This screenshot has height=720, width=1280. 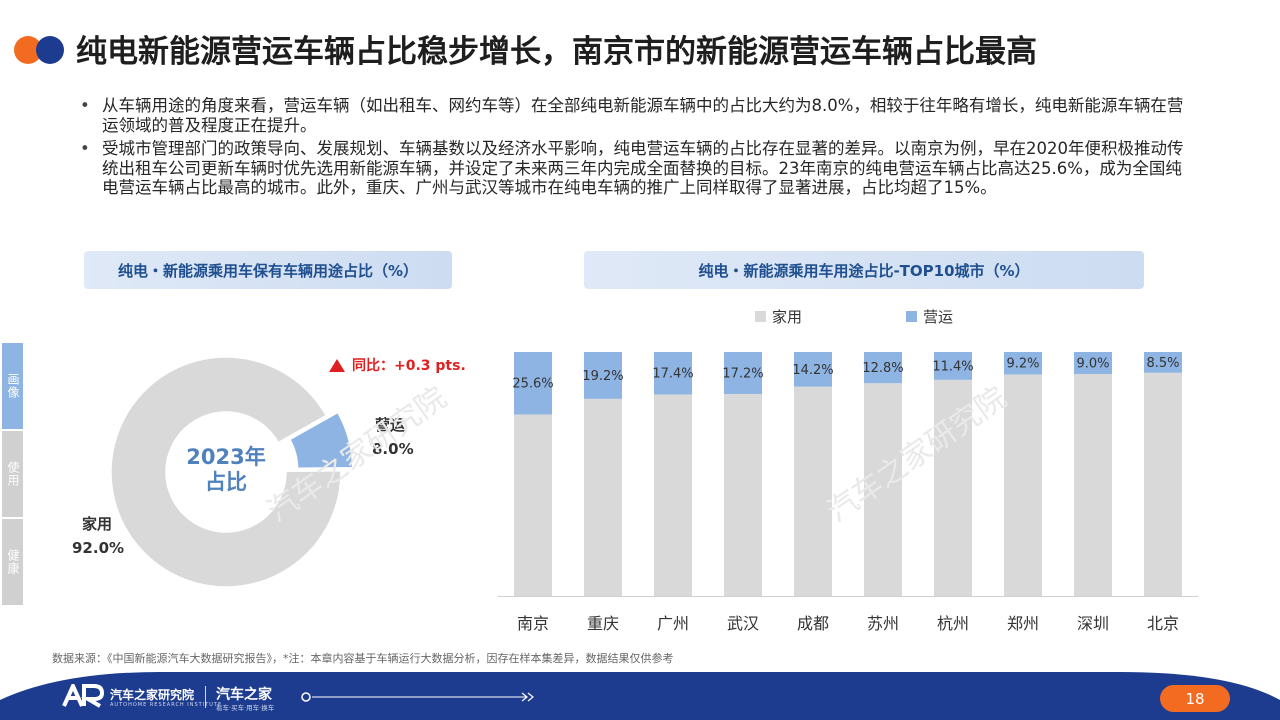 I want to click on side-tab-portrait: 画像, so click(x=12, y=386).